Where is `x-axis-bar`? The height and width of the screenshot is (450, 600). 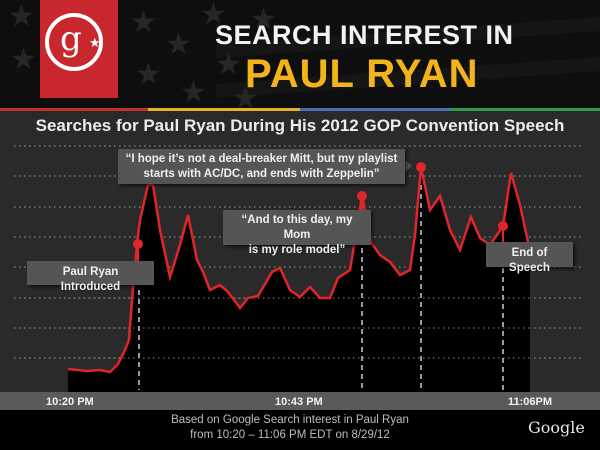
x-axis-bar is located at coordinates (300, 401).